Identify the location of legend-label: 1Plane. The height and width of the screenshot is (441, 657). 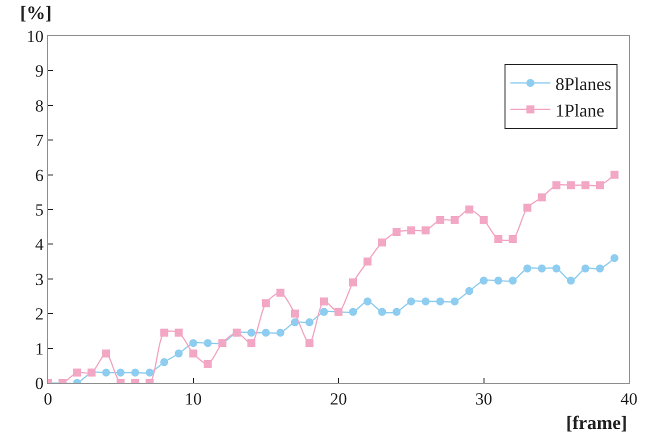
(579, 110).